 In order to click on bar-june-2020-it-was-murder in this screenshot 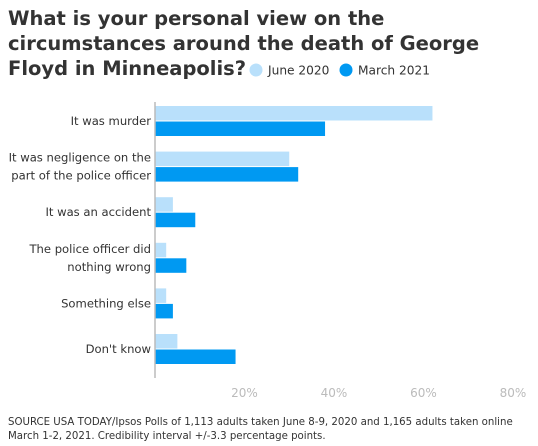, I will do `click(294, 113)`.